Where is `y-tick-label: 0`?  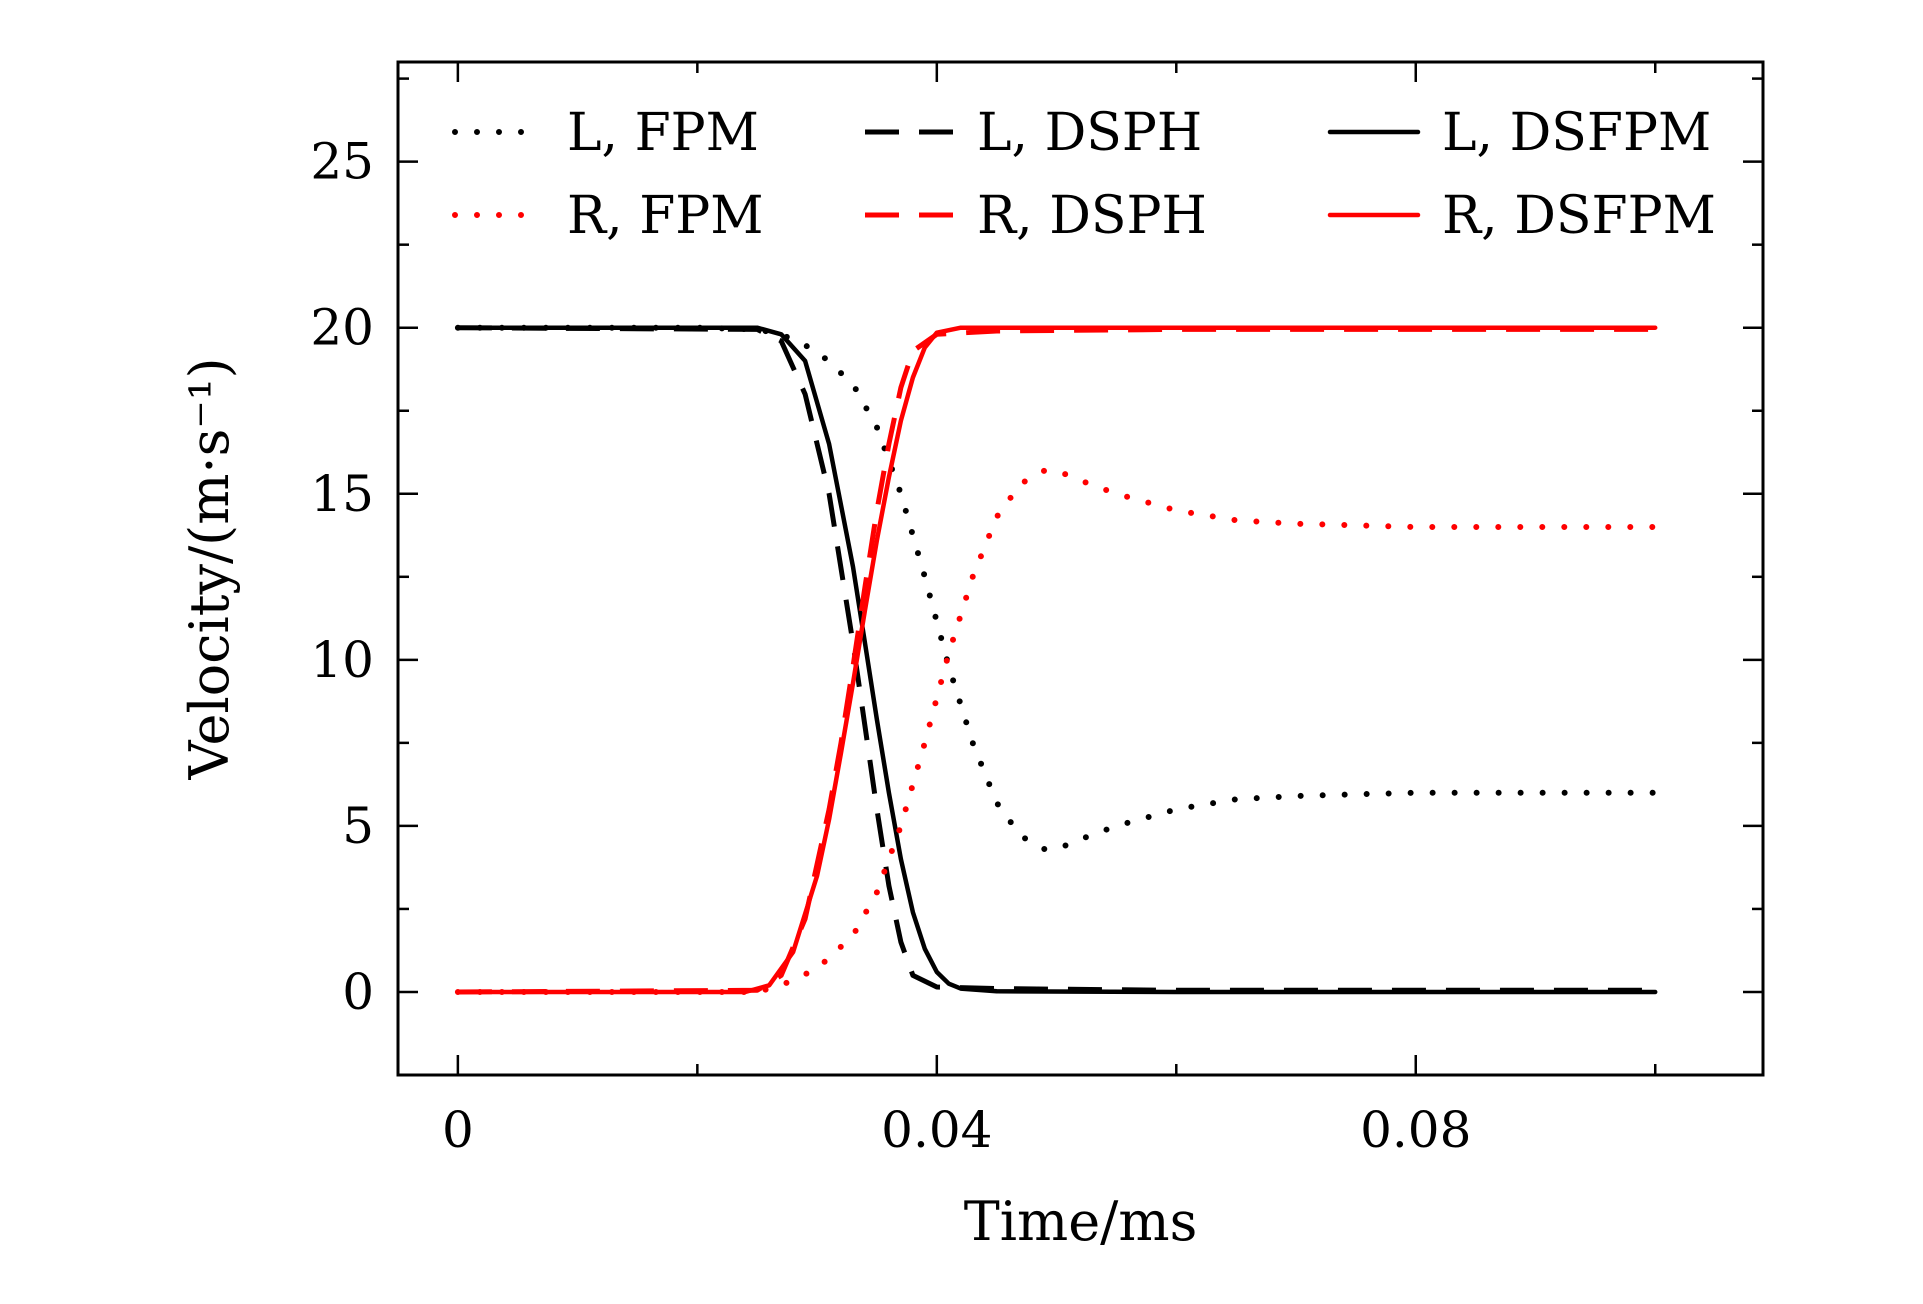 y-tick-label: 0 is located at coordinates (358, 992).